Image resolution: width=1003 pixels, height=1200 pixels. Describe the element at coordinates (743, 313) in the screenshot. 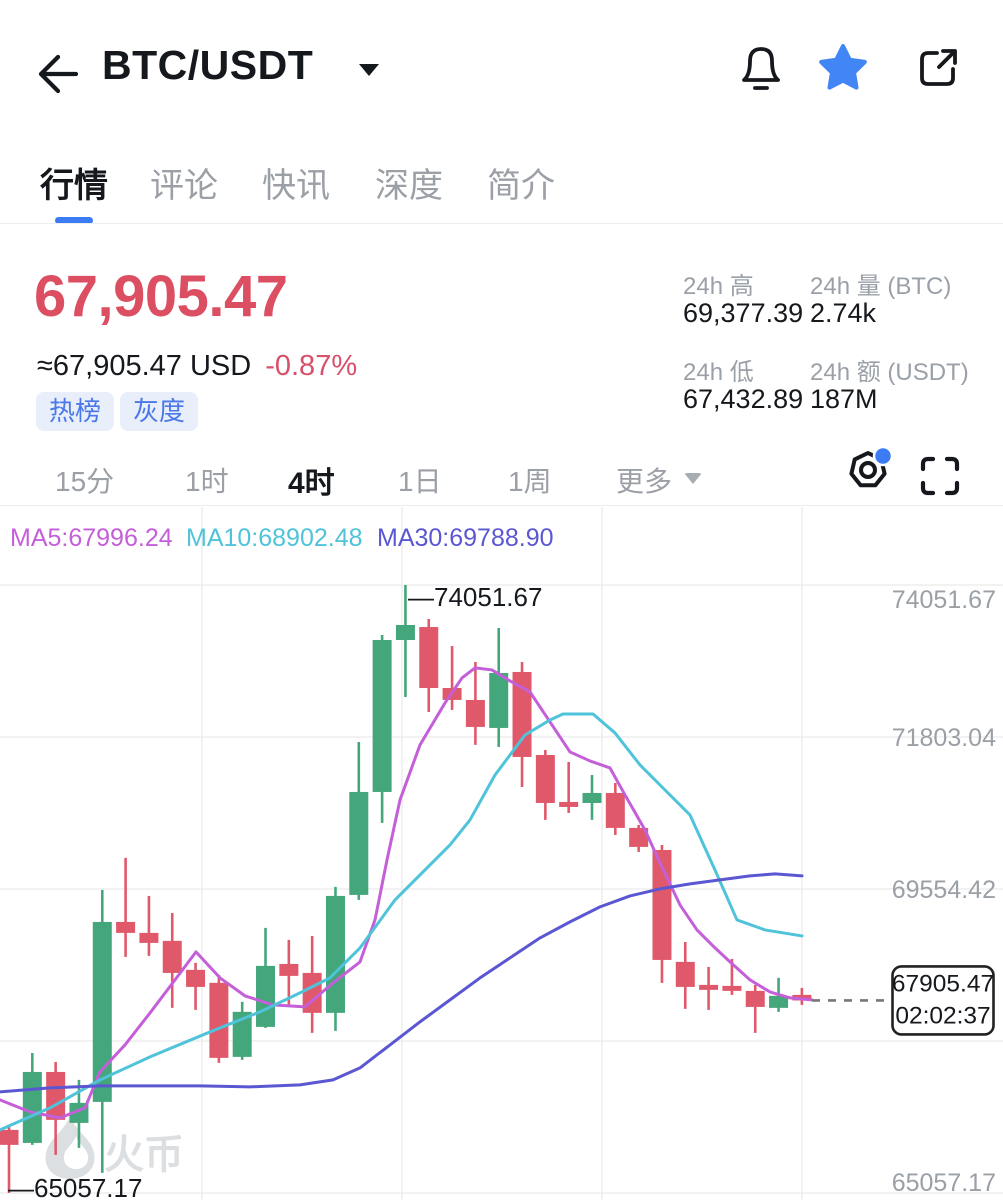

I see `stat-value: 69,377.39` at that location.